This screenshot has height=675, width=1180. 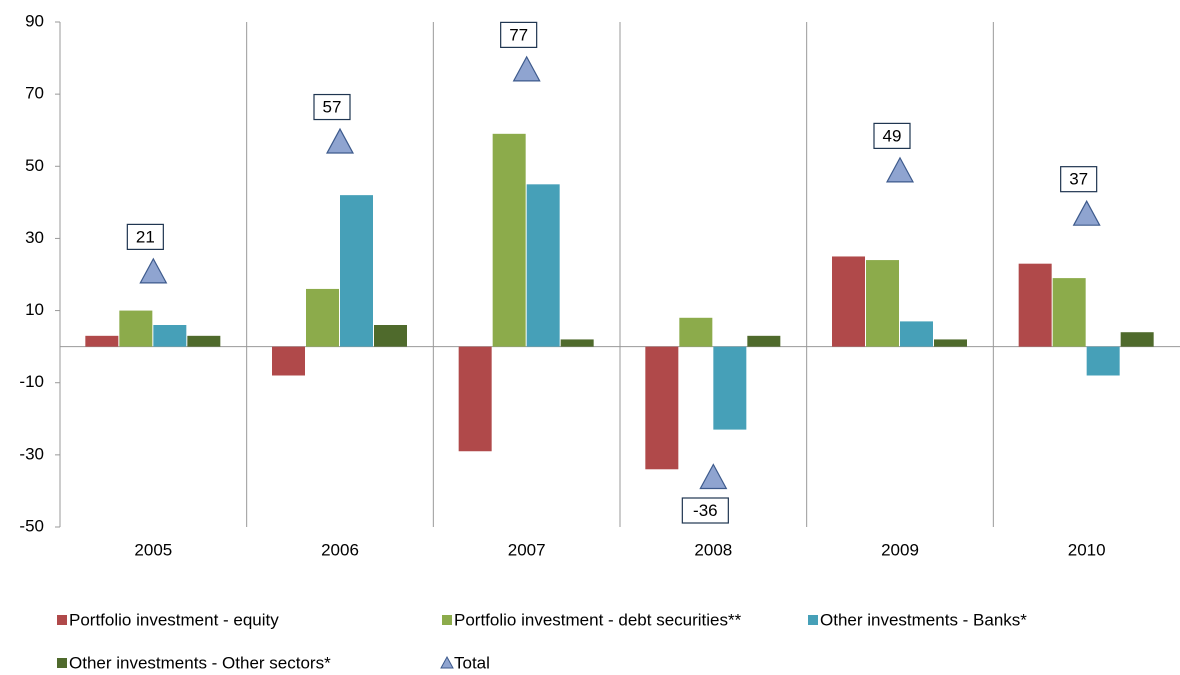 What do you see at coordinates (527, 549) in the screenshot?
I see `x-tick-label: 2007` at bounding box center [527, 549].